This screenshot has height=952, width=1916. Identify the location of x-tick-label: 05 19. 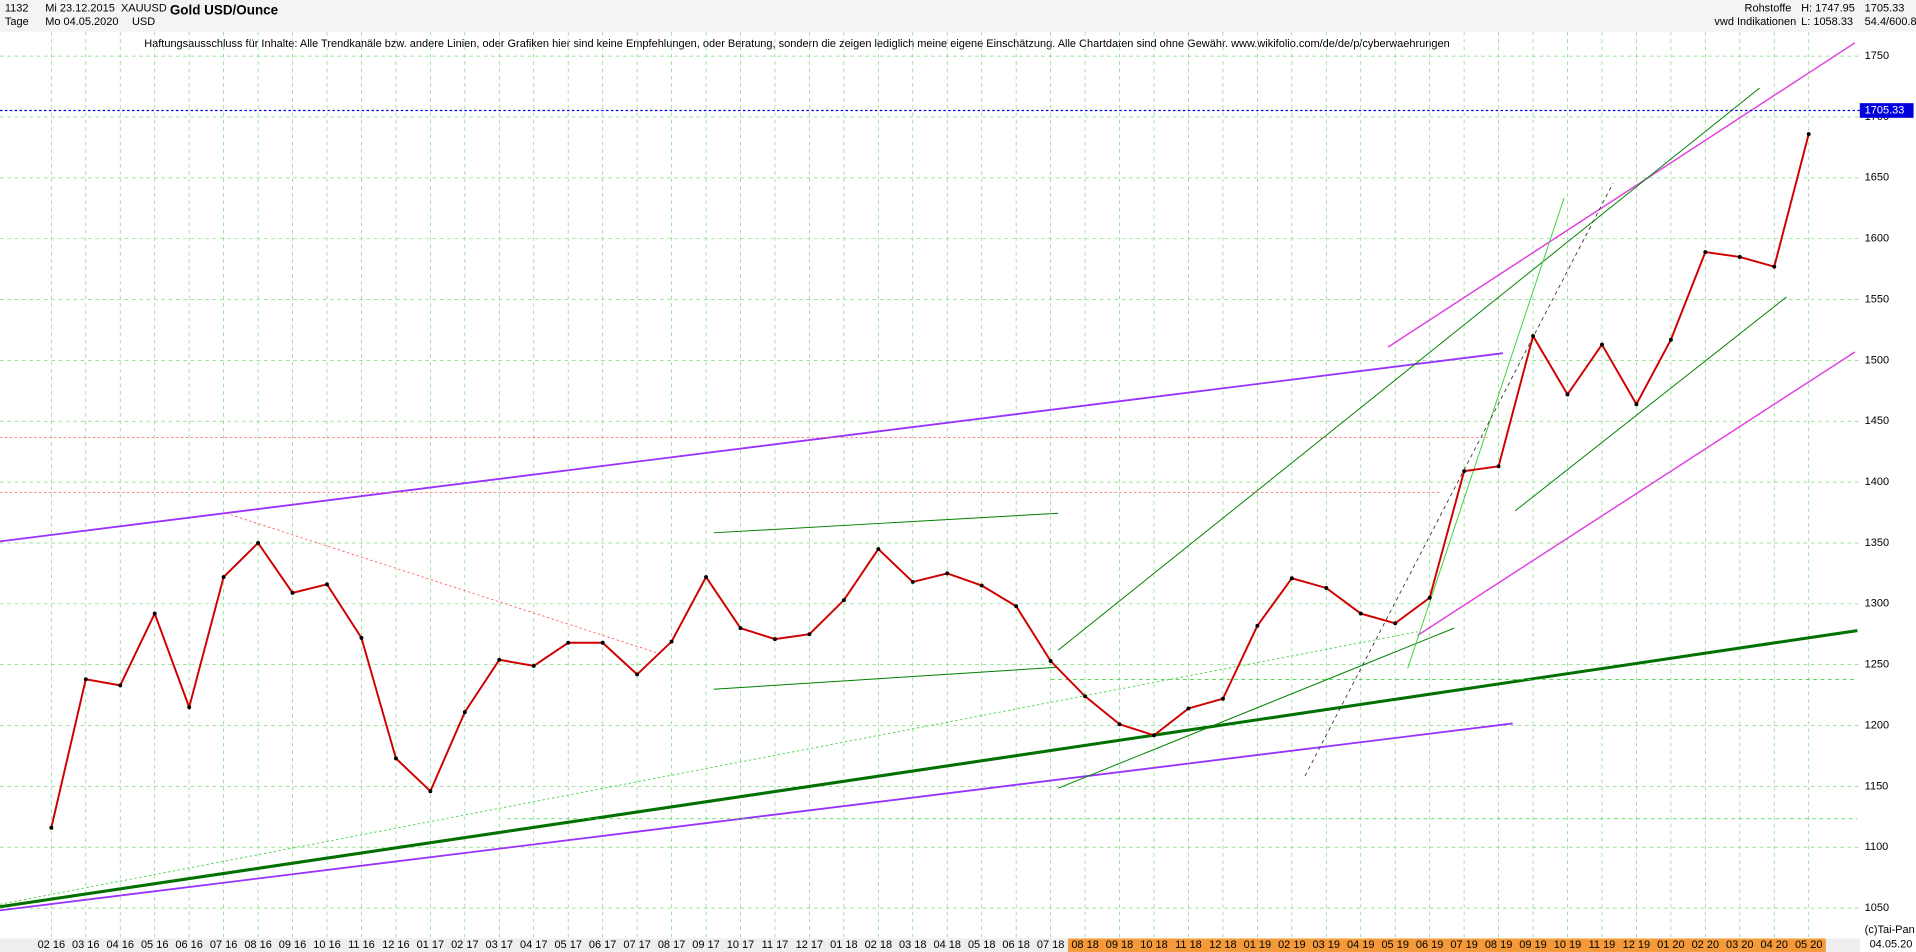
(1395, 945).